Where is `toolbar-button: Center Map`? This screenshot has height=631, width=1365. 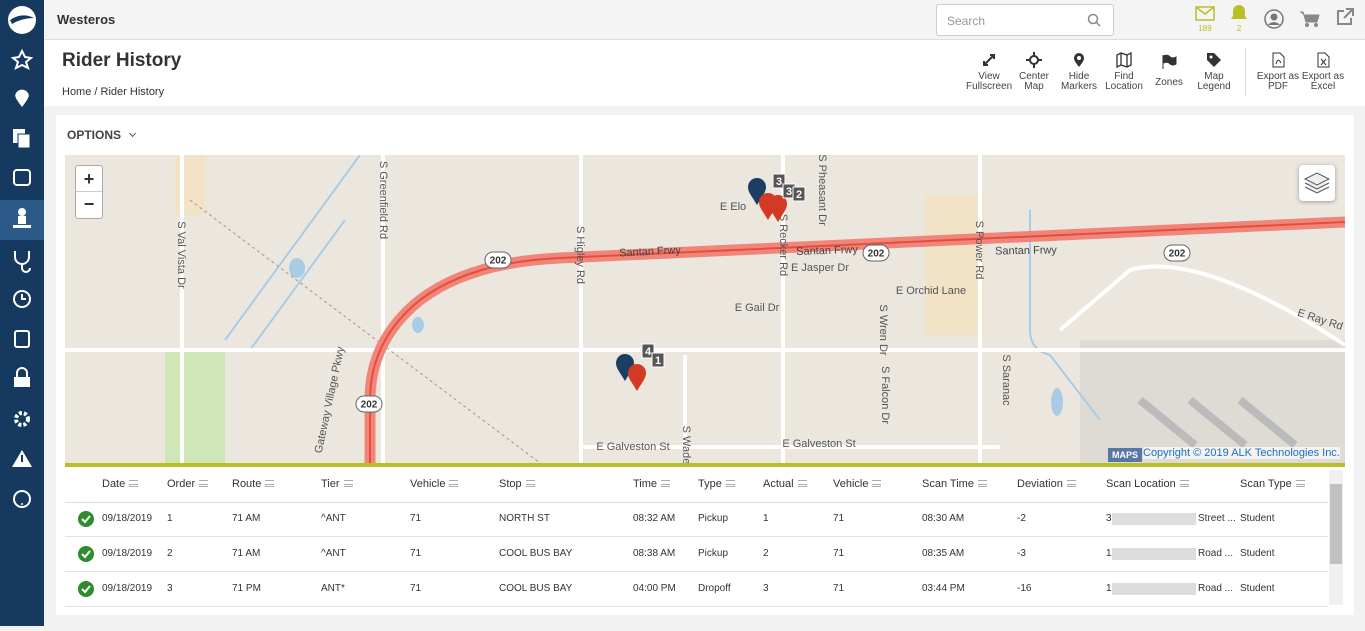 toolbar-button: Center Map is located at coordinates (1034, 72).